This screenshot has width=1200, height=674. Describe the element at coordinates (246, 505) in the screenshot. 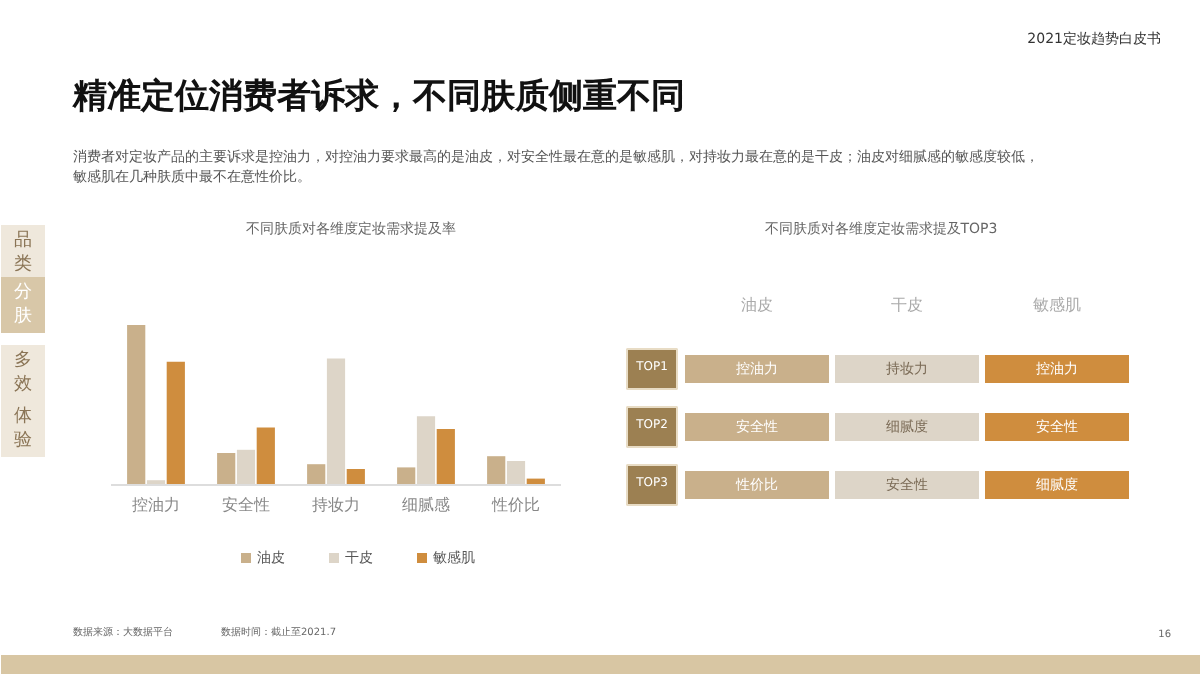

I see `x-tick-label: 安全性` at that location.